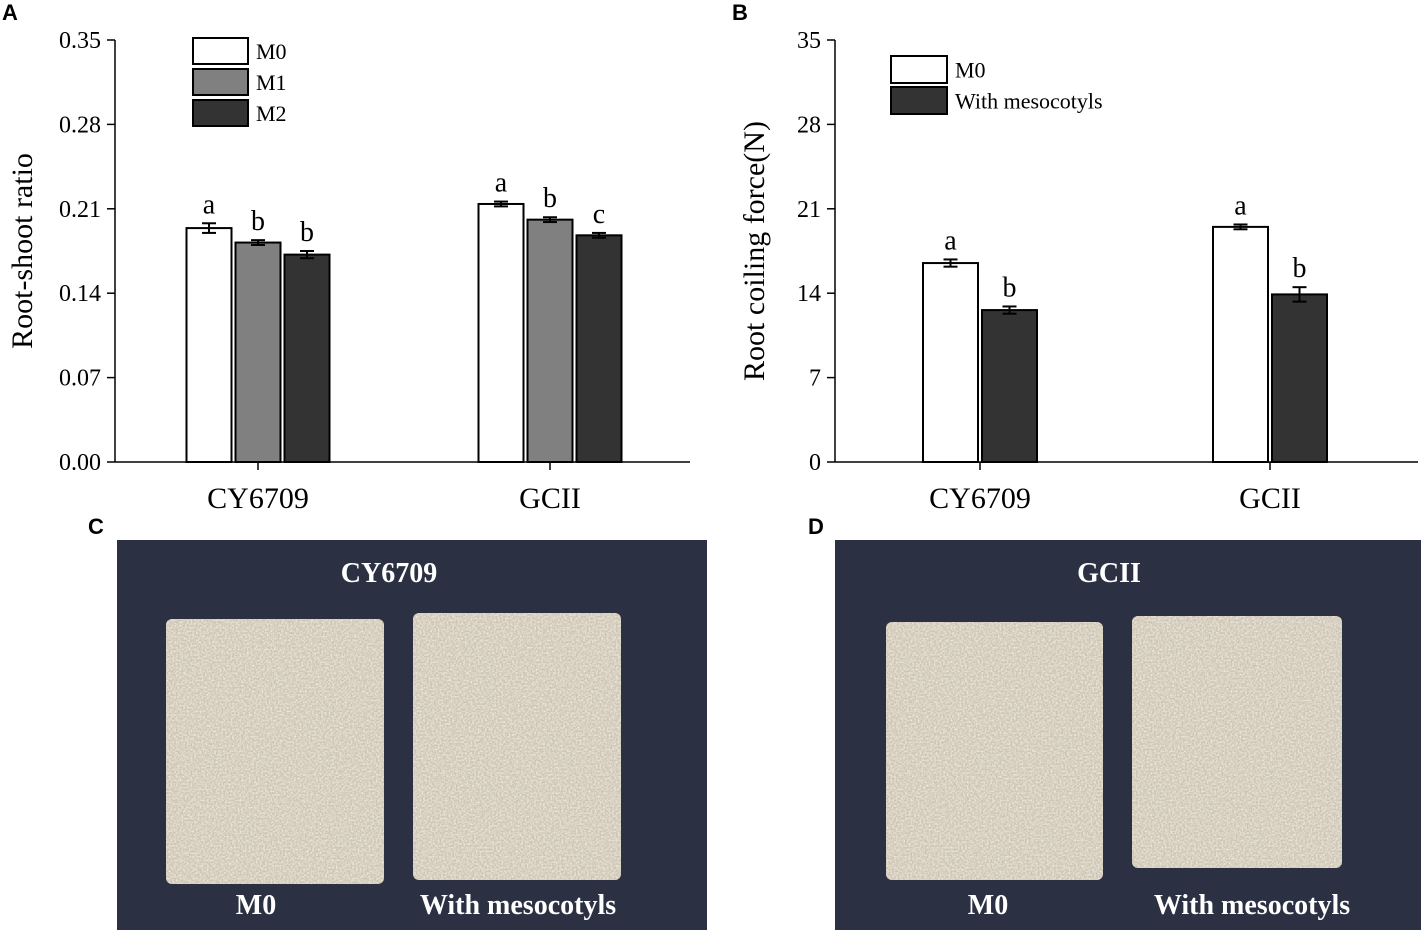 This screenshot has width=1422, height=934. I want to click on y-tick-label: 7, so click(815, 379).